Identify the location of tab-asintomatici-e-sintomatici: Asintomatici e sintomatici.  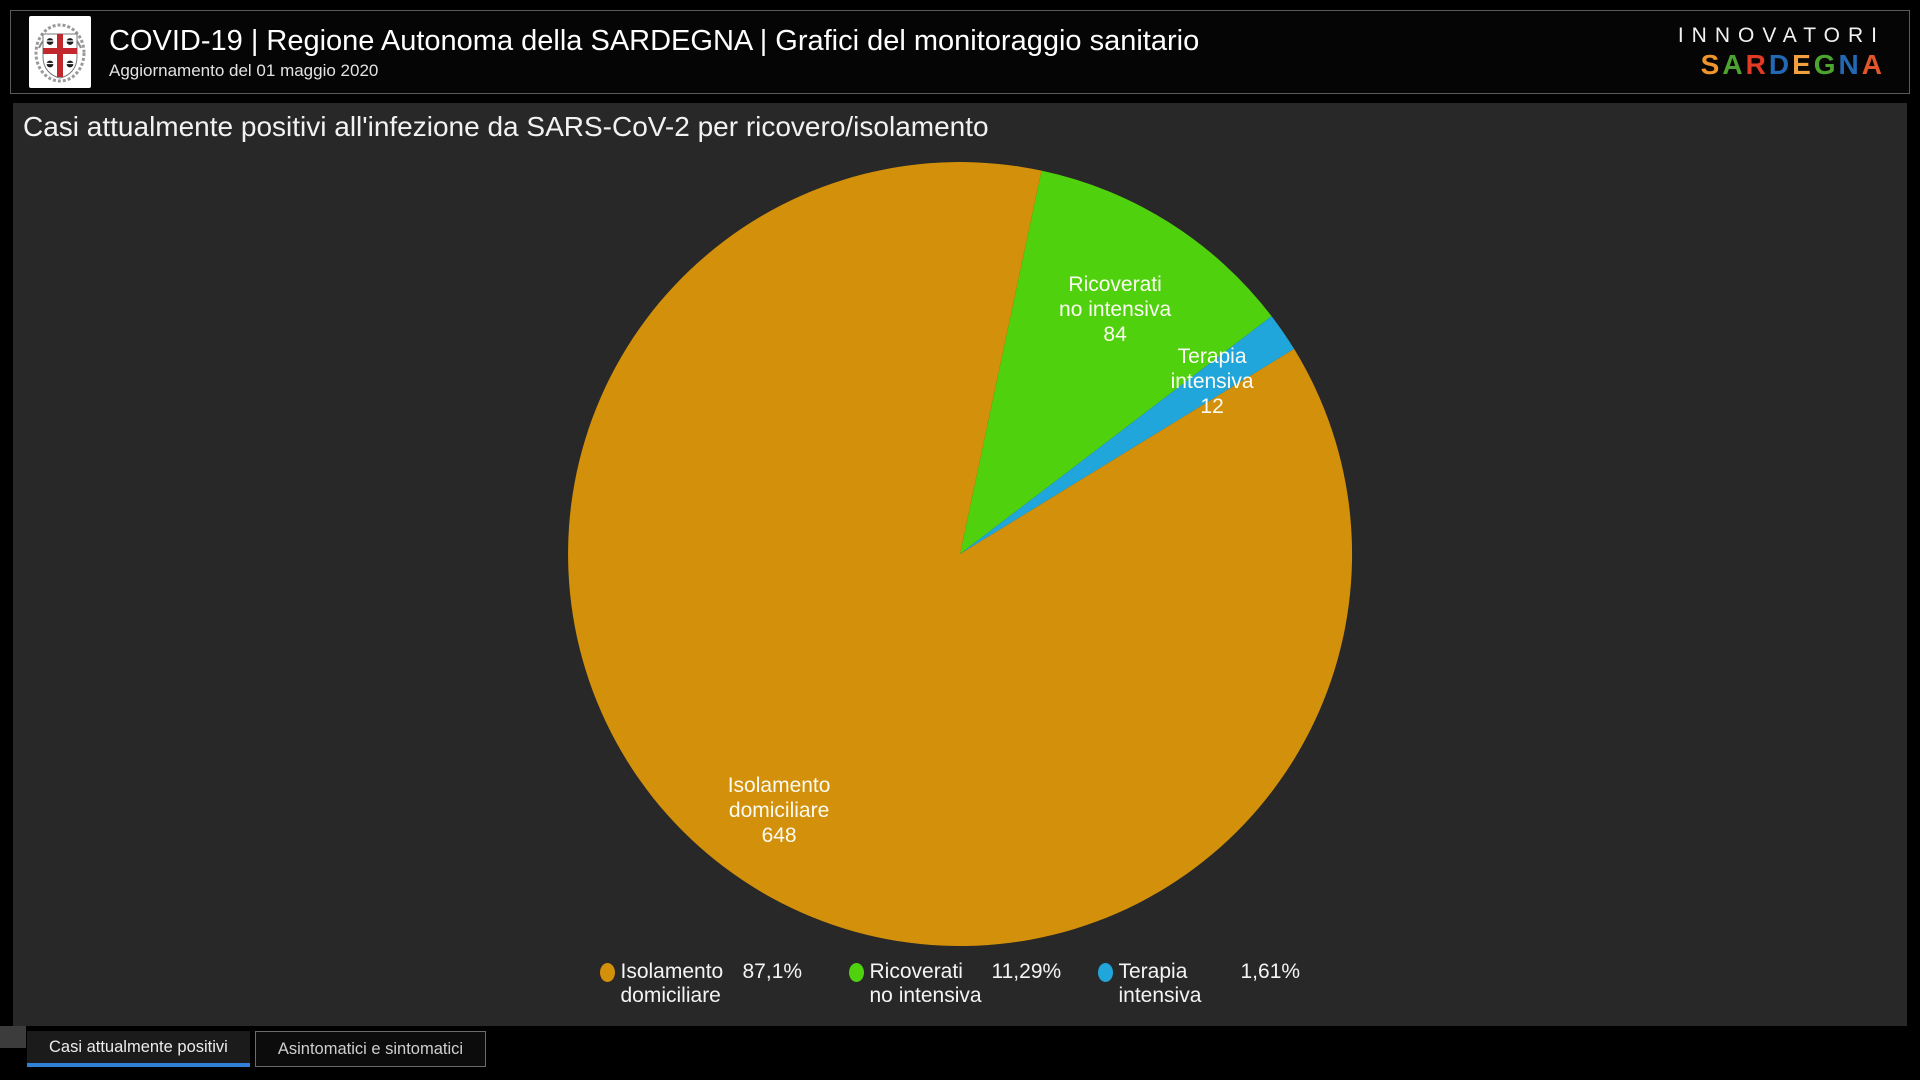
(370, 1049).